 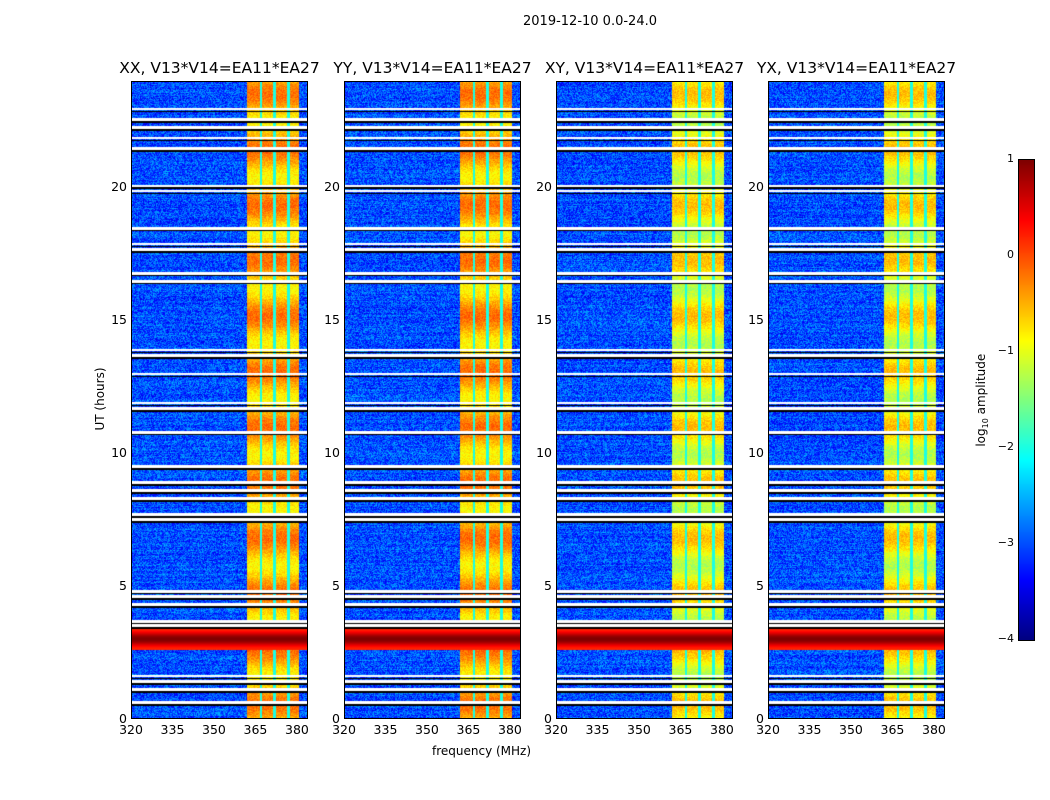 I want to click on panel-title: XY, V13*V14=EA11*EA27, so click(x=644, y=68).